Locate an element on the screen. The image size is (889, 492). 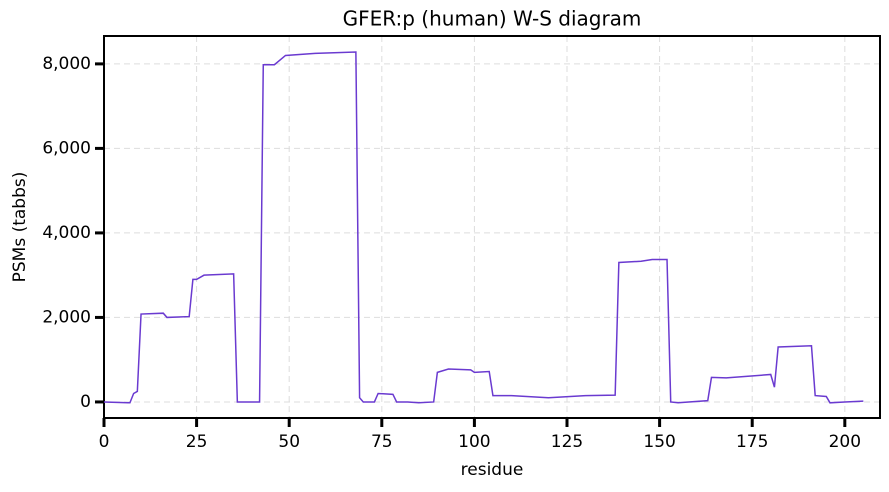
x-tick-label: 175 is located at coordinates (752, 442).